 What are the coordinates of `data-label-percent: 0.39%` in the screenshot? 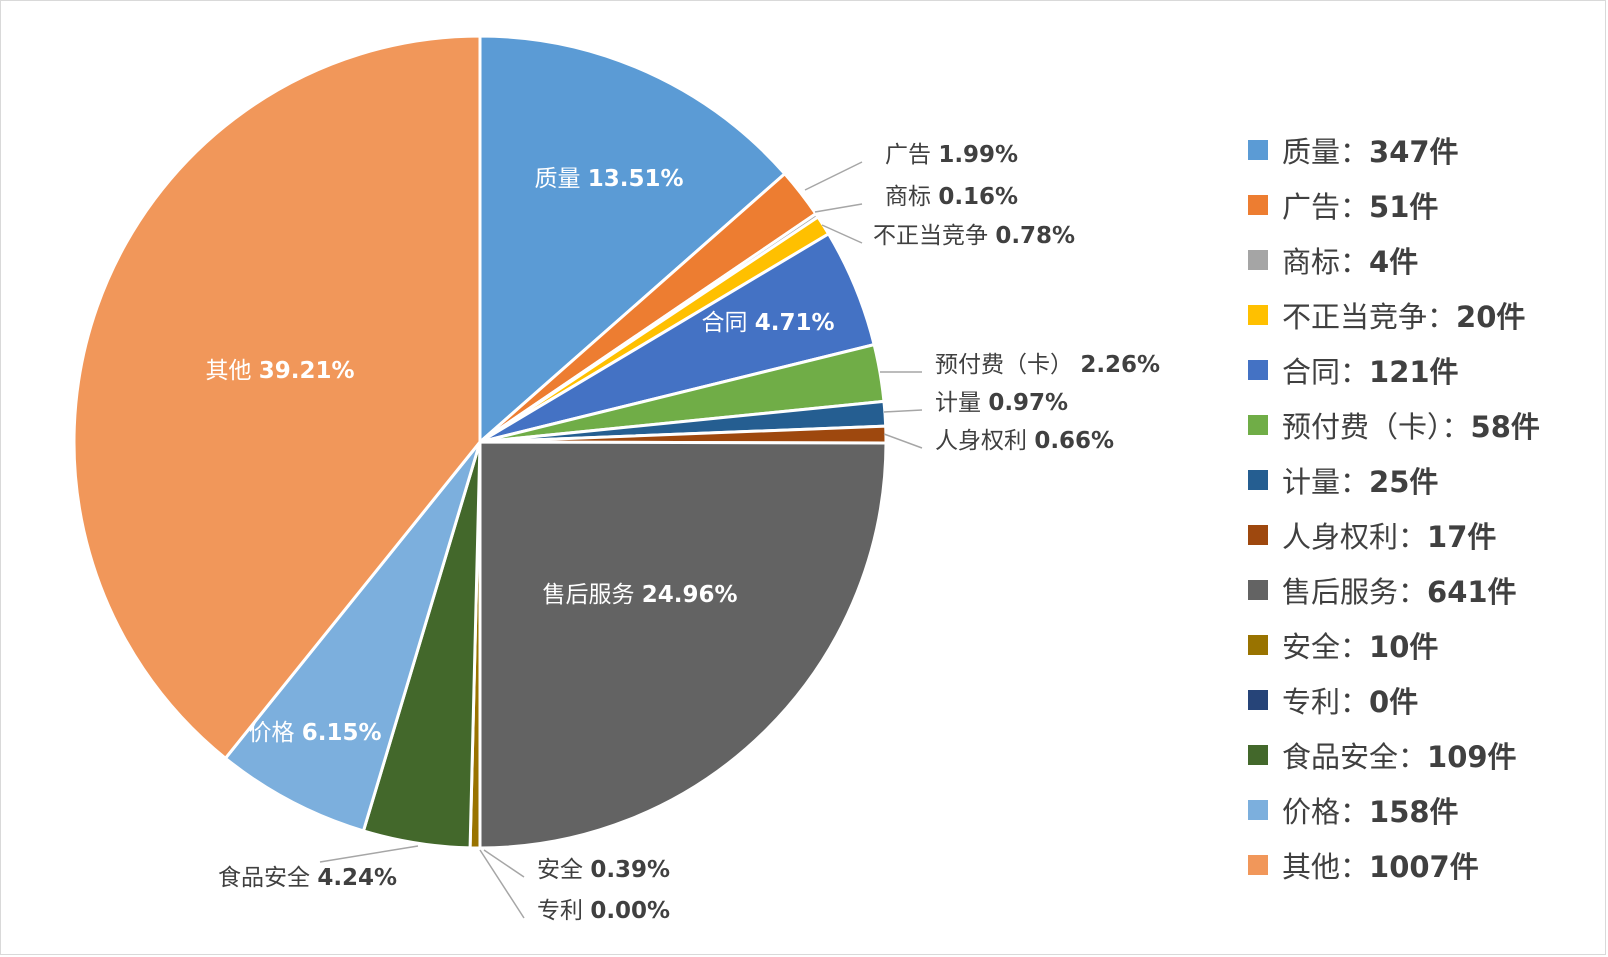 It's located at (630, 870).